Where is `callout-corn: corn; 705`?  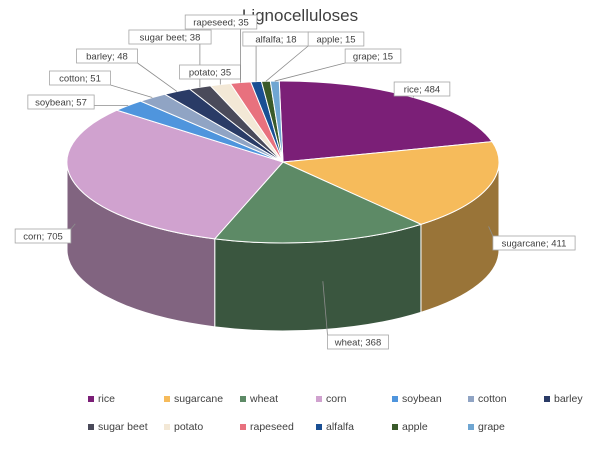 callout-corn: corn; 705 is located at coordinates (45, 233).